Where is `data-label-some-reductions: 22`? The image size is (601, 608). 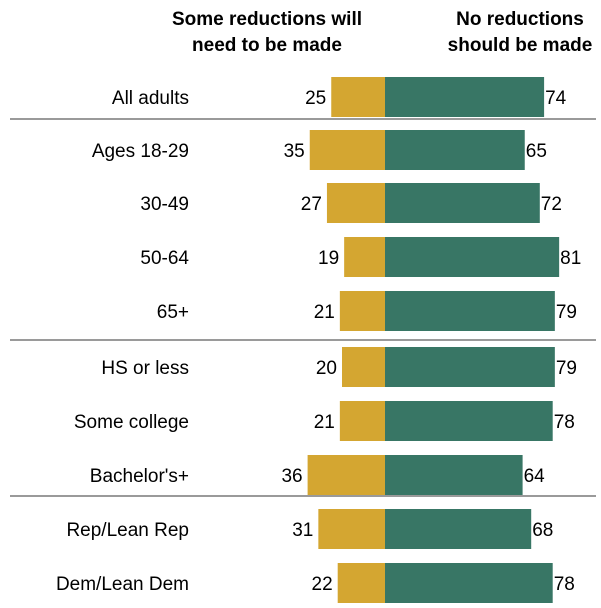 data-label-some-reductions: 22 is located at coordinates (322, 584).